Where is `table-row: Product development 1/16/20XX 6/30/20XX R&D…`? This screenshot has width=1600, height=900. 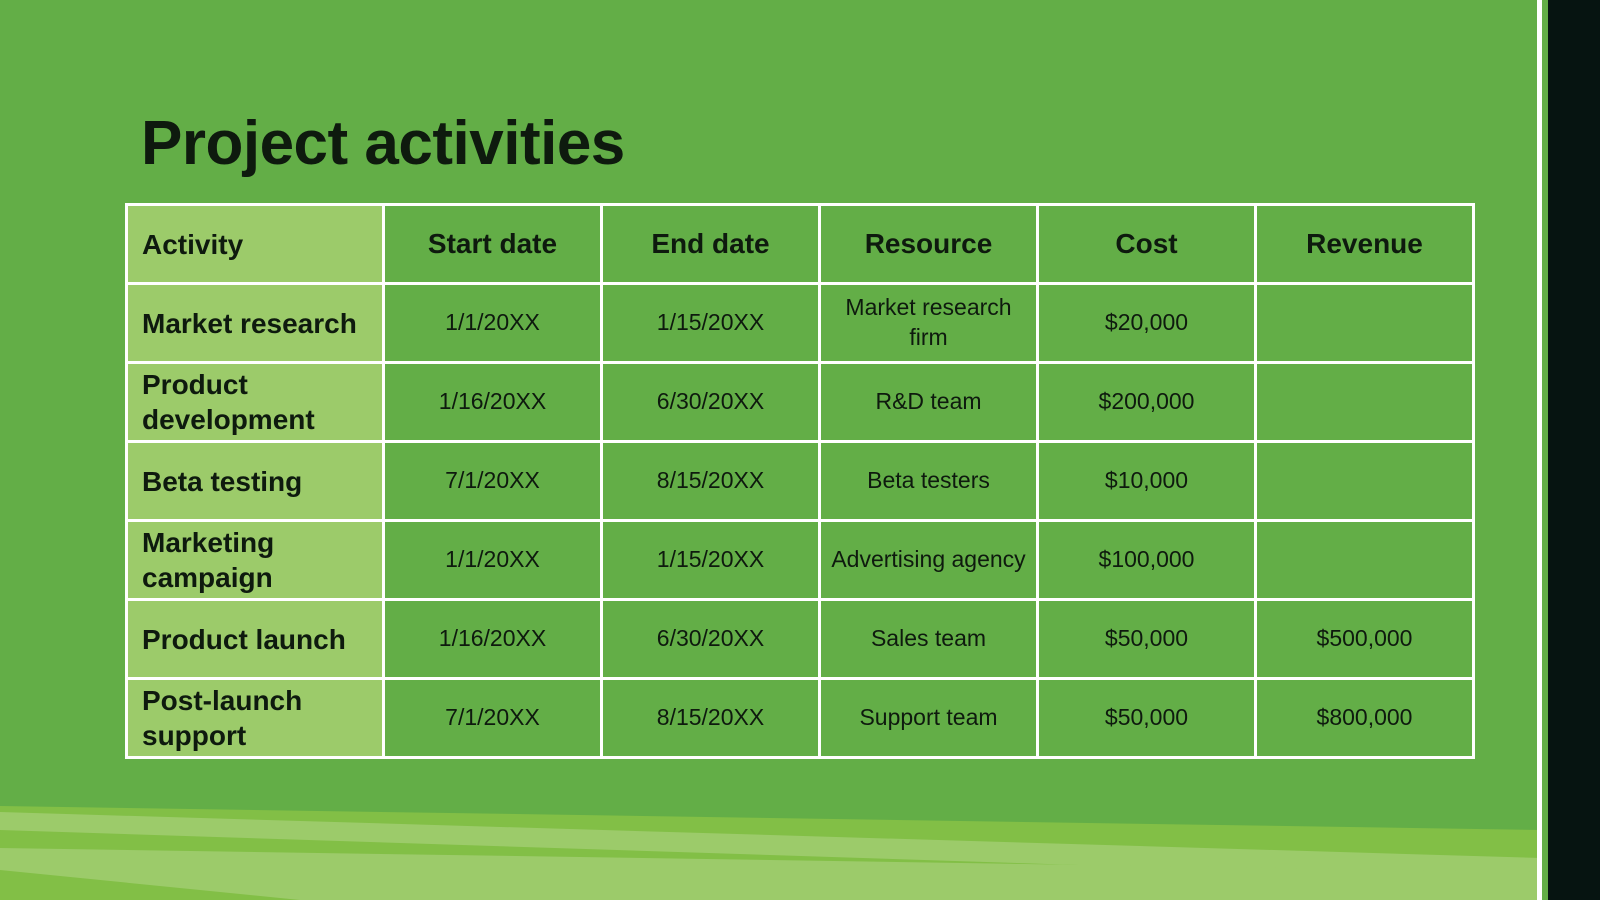 table-row: Product development 1/16/20XX 6/30/20XX R&D… is located at coordinates (800, 402).